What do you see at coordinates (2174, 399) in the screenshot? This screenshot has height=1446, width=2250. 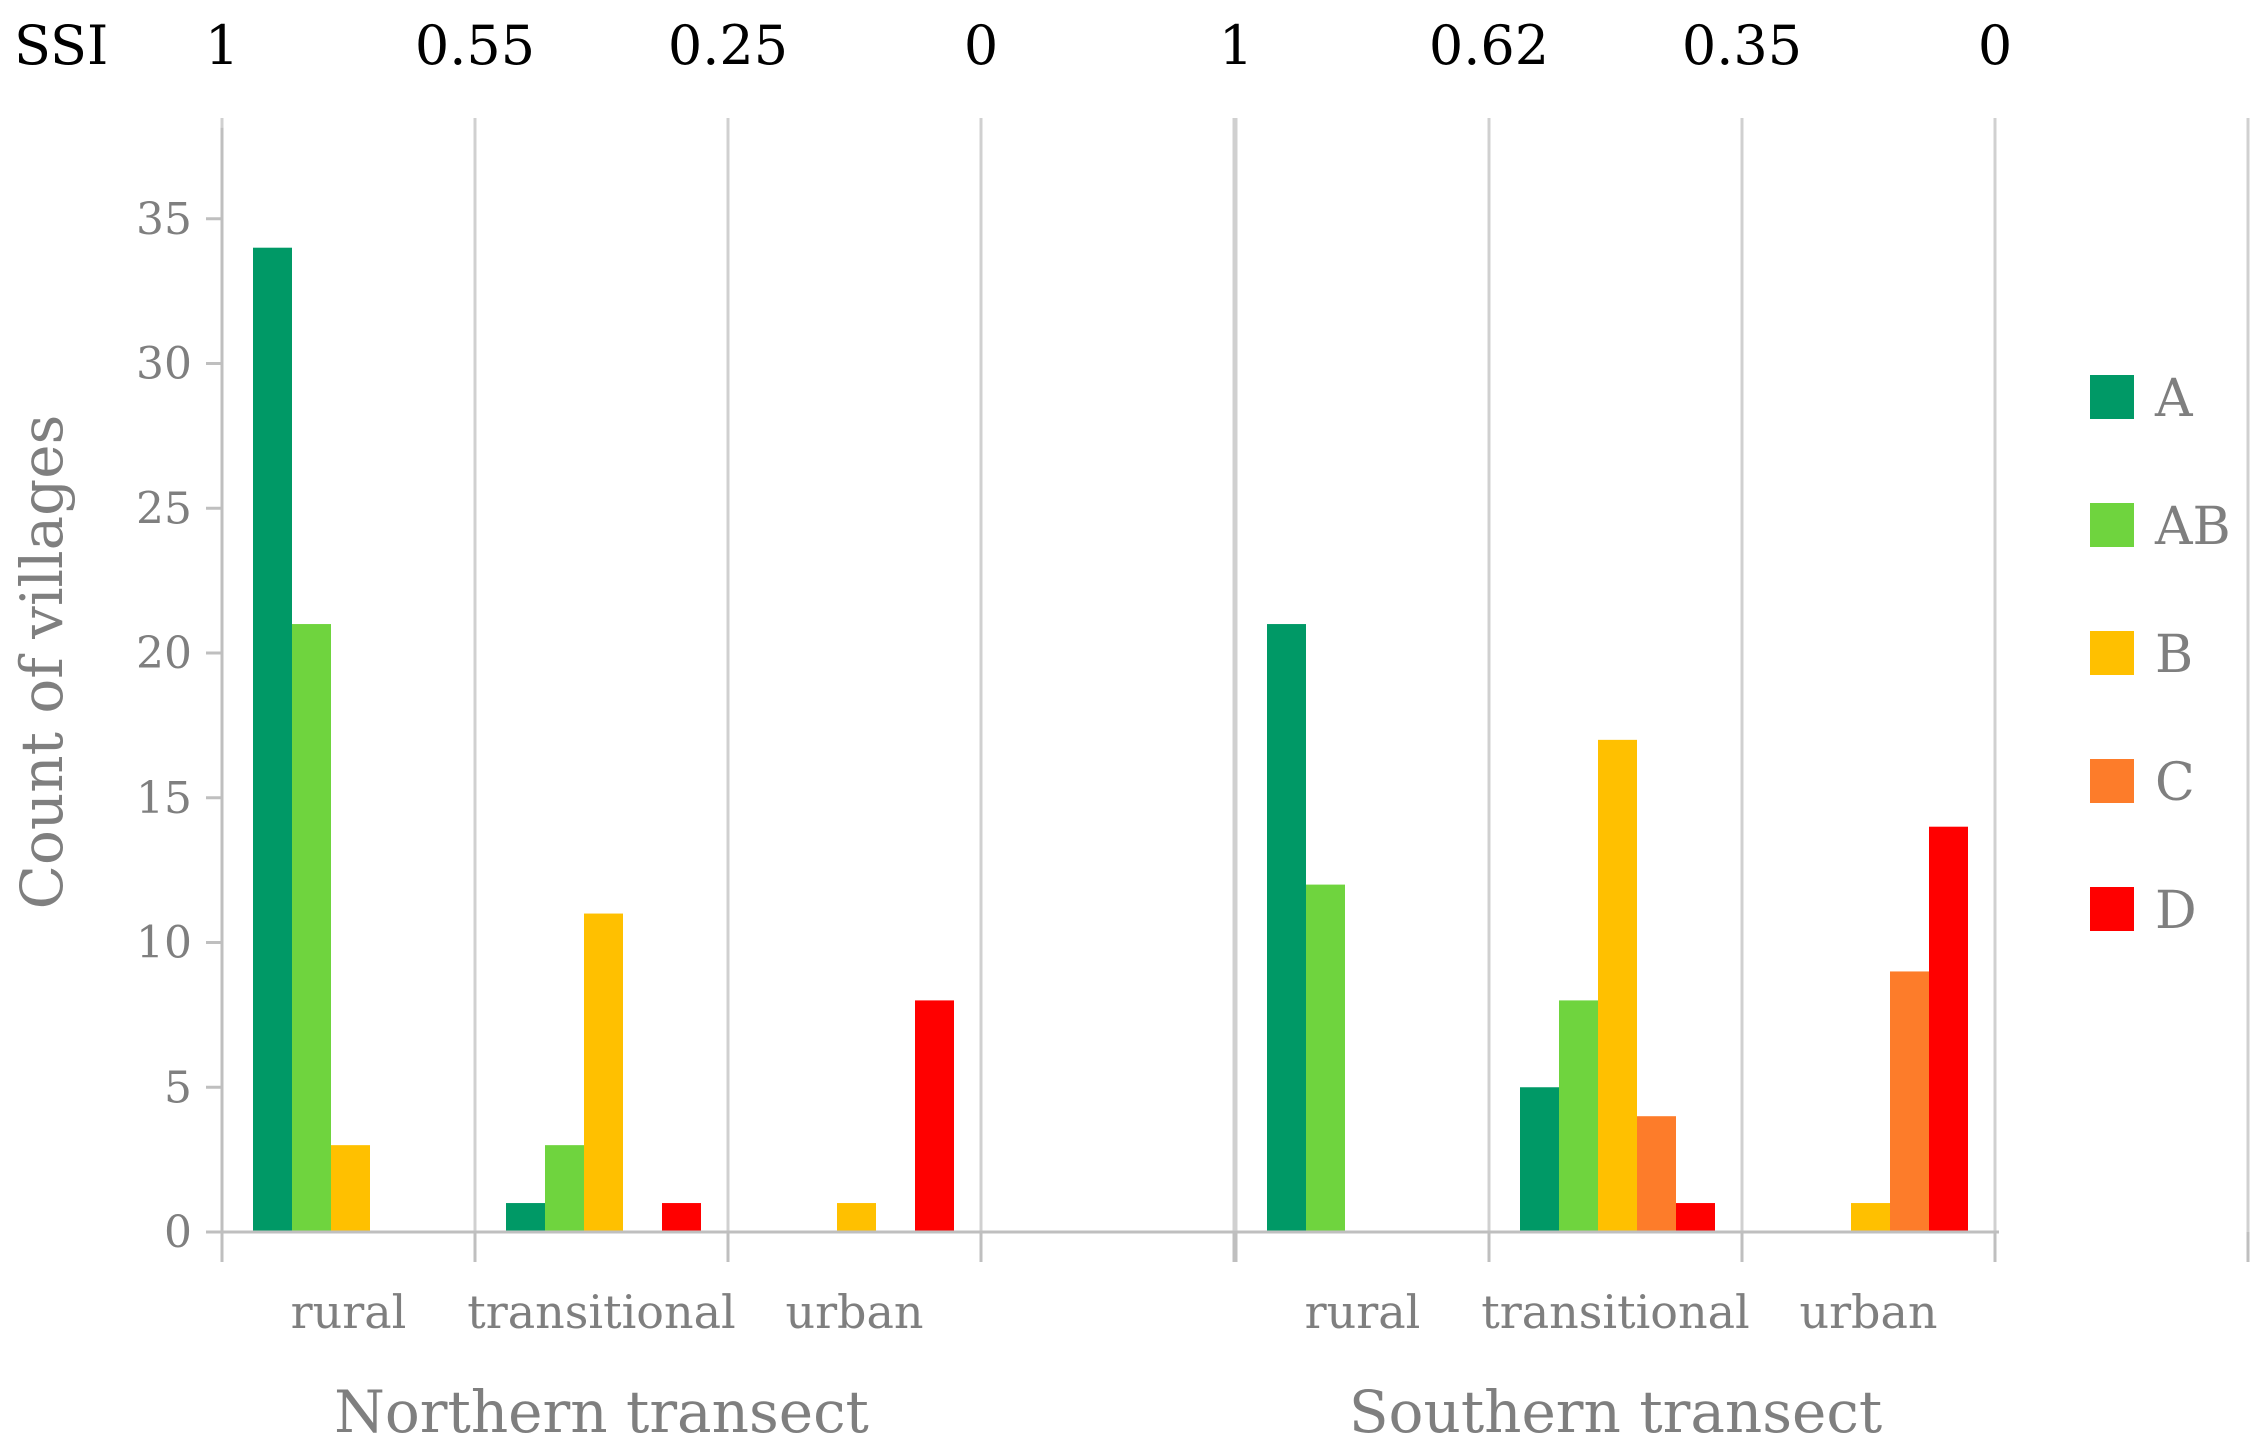 I see `legend-label: A` at bounding box center [2174, 399].